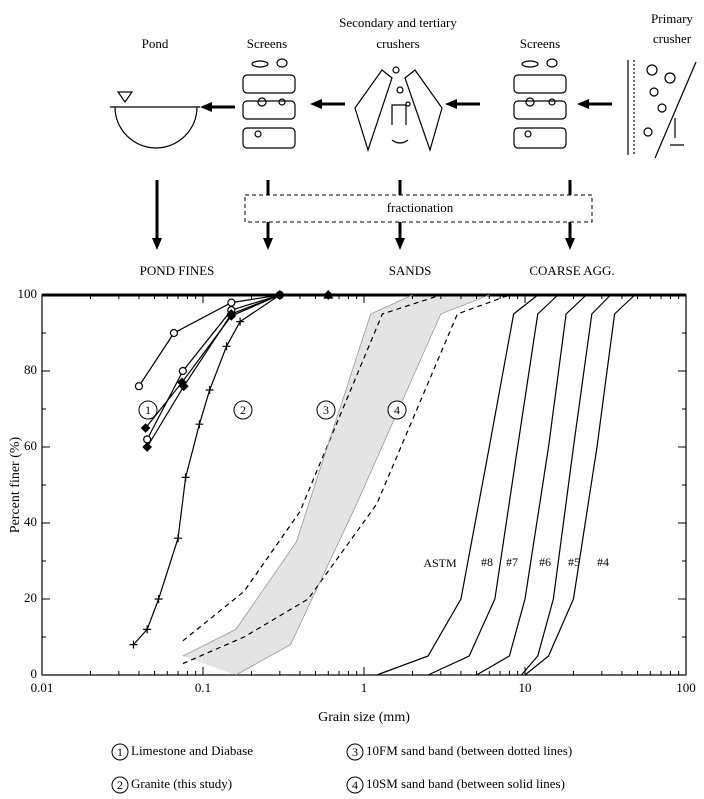 The image size is (704, 799). I want to click on process-label: fractionation, so click(420, 207).